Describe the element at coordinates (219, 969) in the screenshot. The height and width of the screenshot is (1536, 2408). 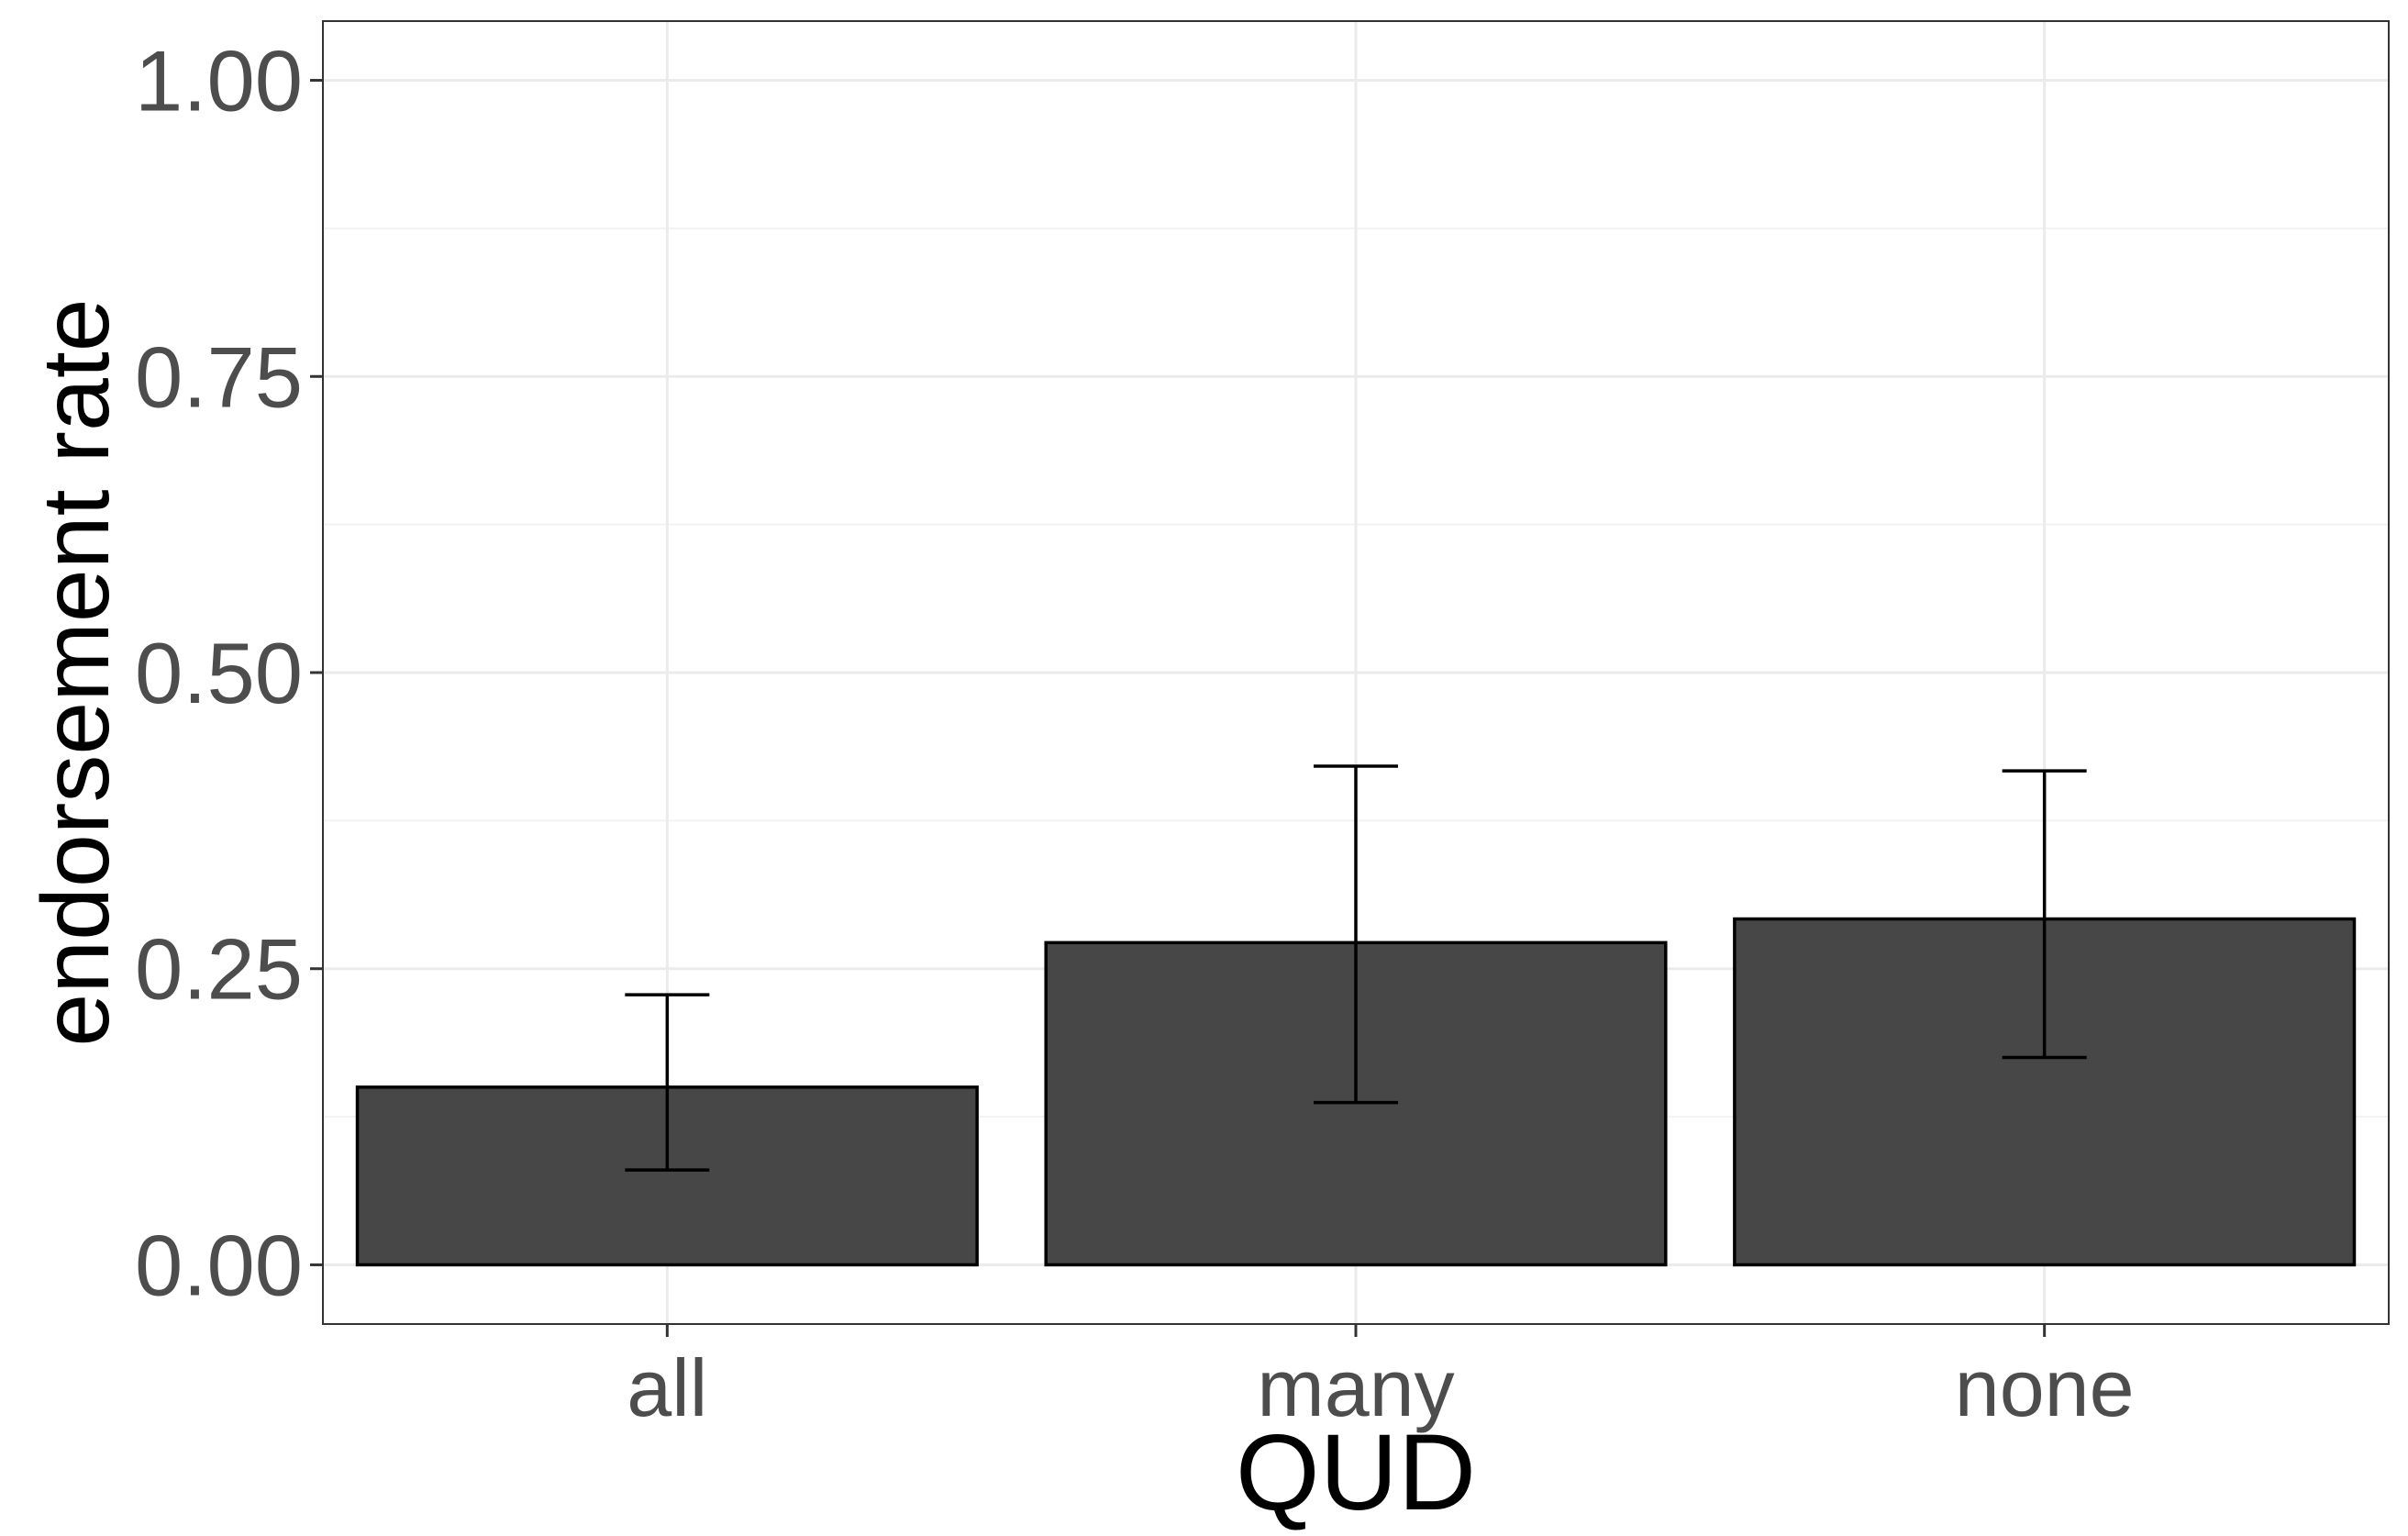
I see `y-tick-label: 0.25` at that location.